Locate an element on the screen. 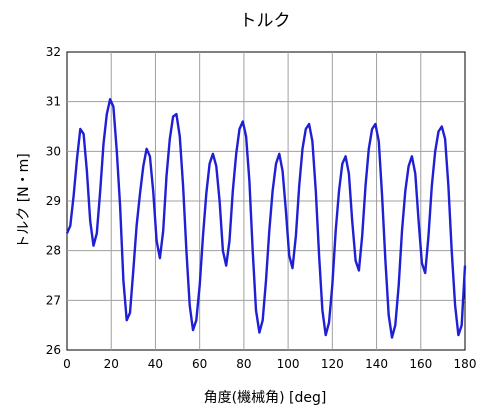 This screenshot has width=484, height=420. x-tick-label: 20 is located at coordinates (111, 364).